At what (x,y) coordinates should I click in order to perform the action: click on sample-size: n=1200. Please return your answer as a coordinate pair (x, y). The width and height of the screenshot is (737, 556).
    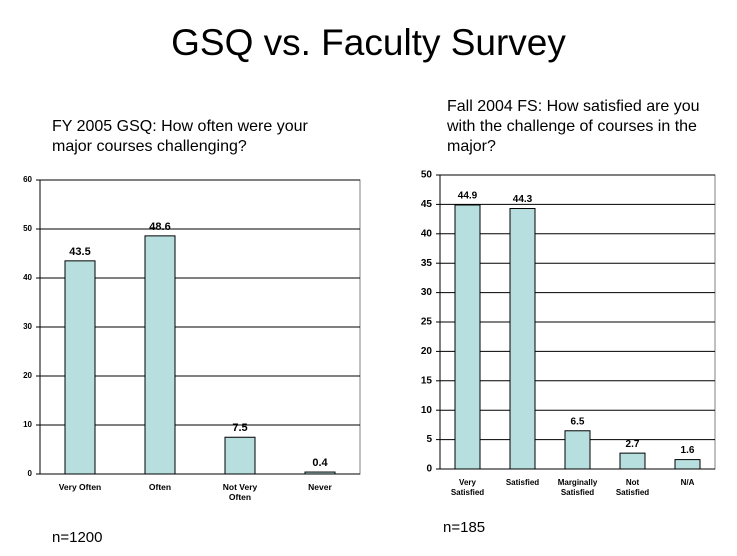
    Looking at the image, I should click on (77, 537).